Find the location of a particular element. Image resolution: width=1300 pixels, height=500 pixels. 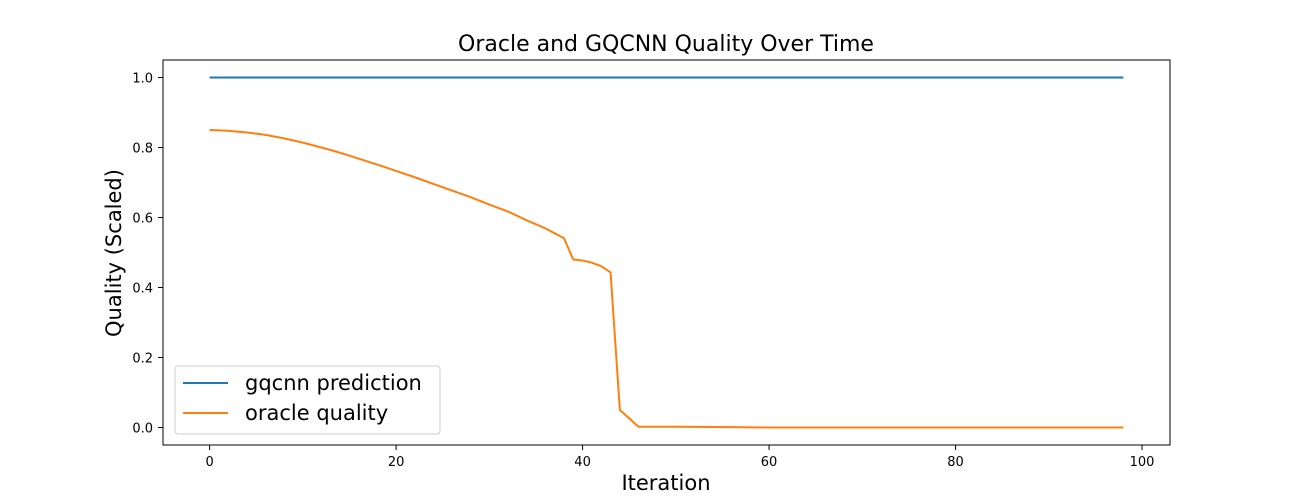

legend-box is located at coordinates (307, 400).